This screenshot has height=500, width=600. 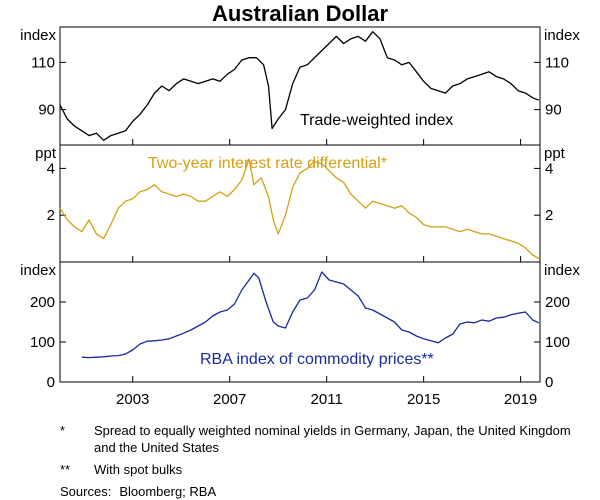 What do you see at coordinates (423, 399) in the screenshot?
I see `x-tick-label-2015: 2015` at bounding box center [423, 399].